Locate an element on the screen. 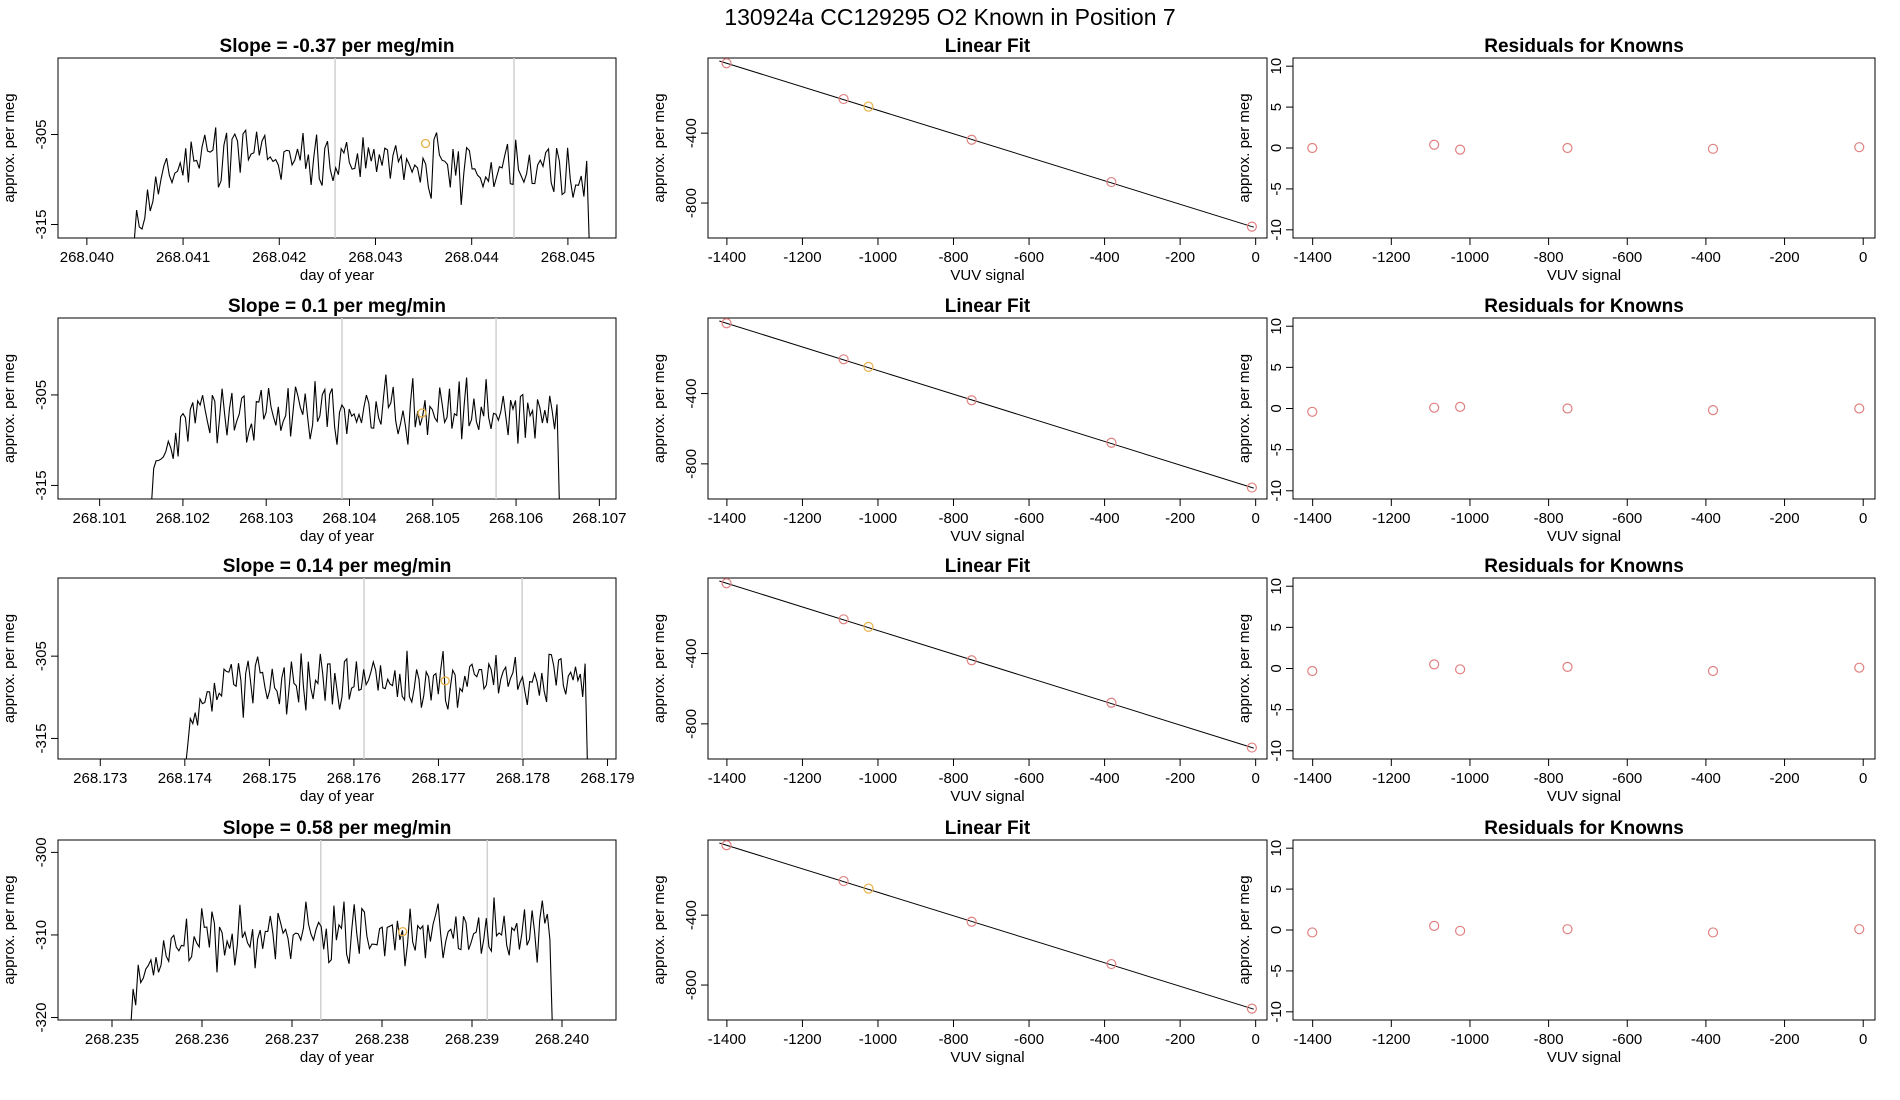  x-tick-label: 268.235 is located at coordinates (112, 1039).